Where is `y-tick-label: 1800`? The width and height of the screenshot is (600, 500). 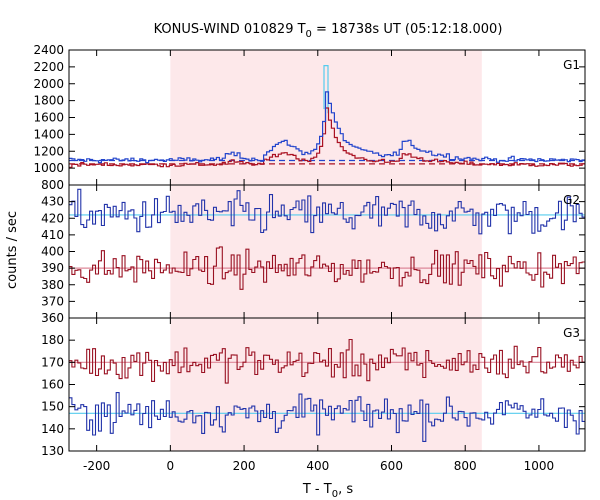
y-tick-label: 1800 is located at coordinates (48, 101).